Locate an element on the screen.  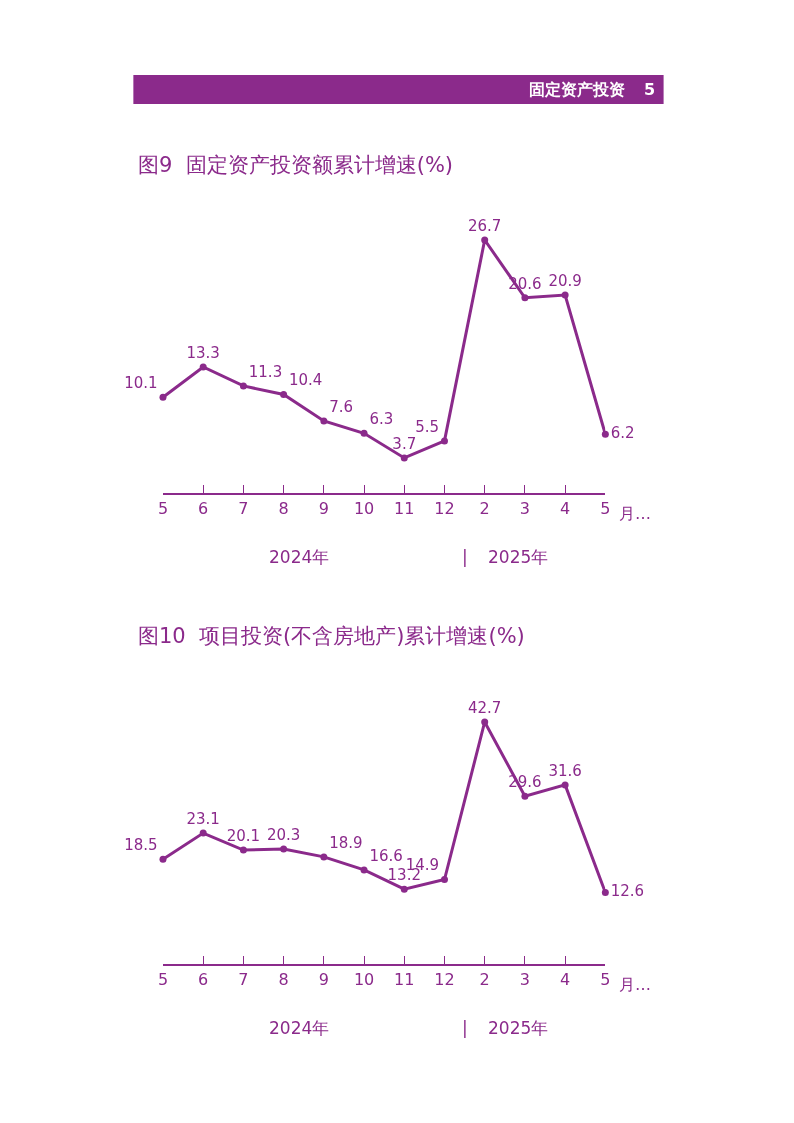
chart-title: 图10 项目投资(不含房地产)累计增速(%) is located at coordinates (331, 636).